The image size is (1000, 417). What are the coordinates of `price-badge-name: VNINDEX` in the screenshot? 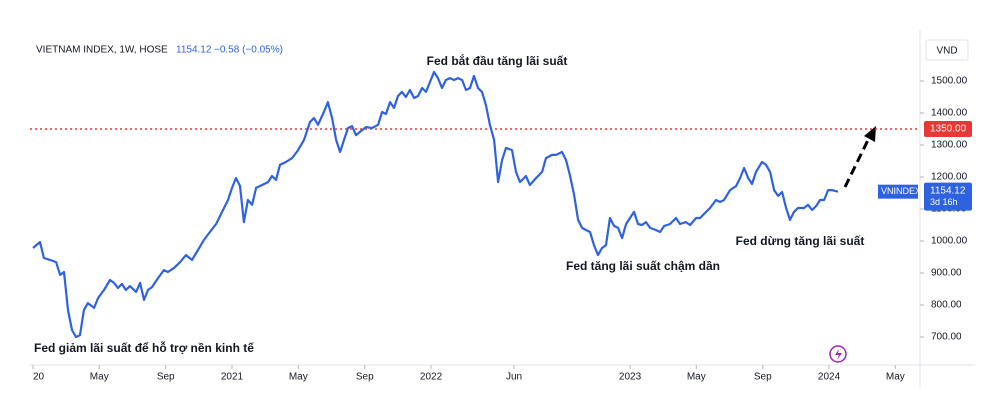 It's located at (901, 191).